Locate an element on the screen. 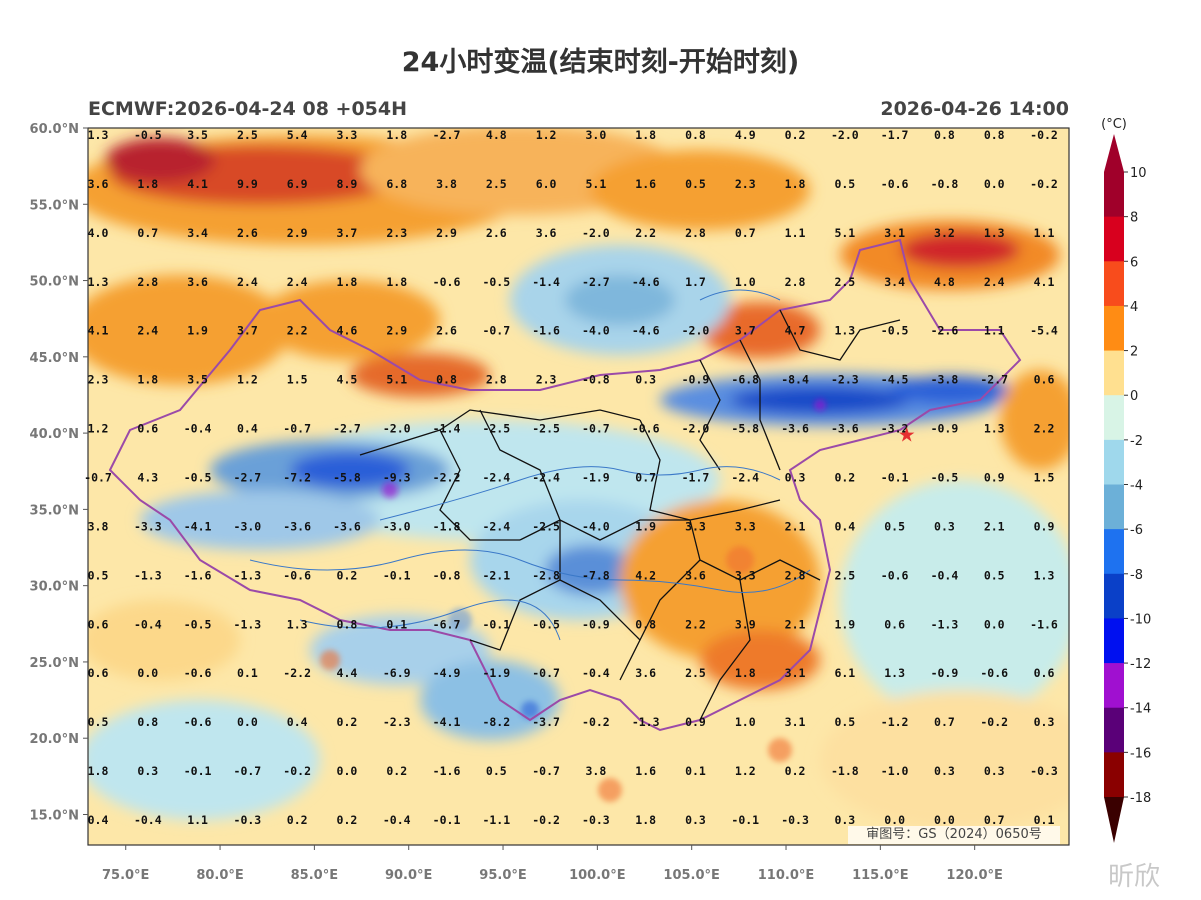  lon-tick-label: 120.0°E is located at coordinates (974, 875).